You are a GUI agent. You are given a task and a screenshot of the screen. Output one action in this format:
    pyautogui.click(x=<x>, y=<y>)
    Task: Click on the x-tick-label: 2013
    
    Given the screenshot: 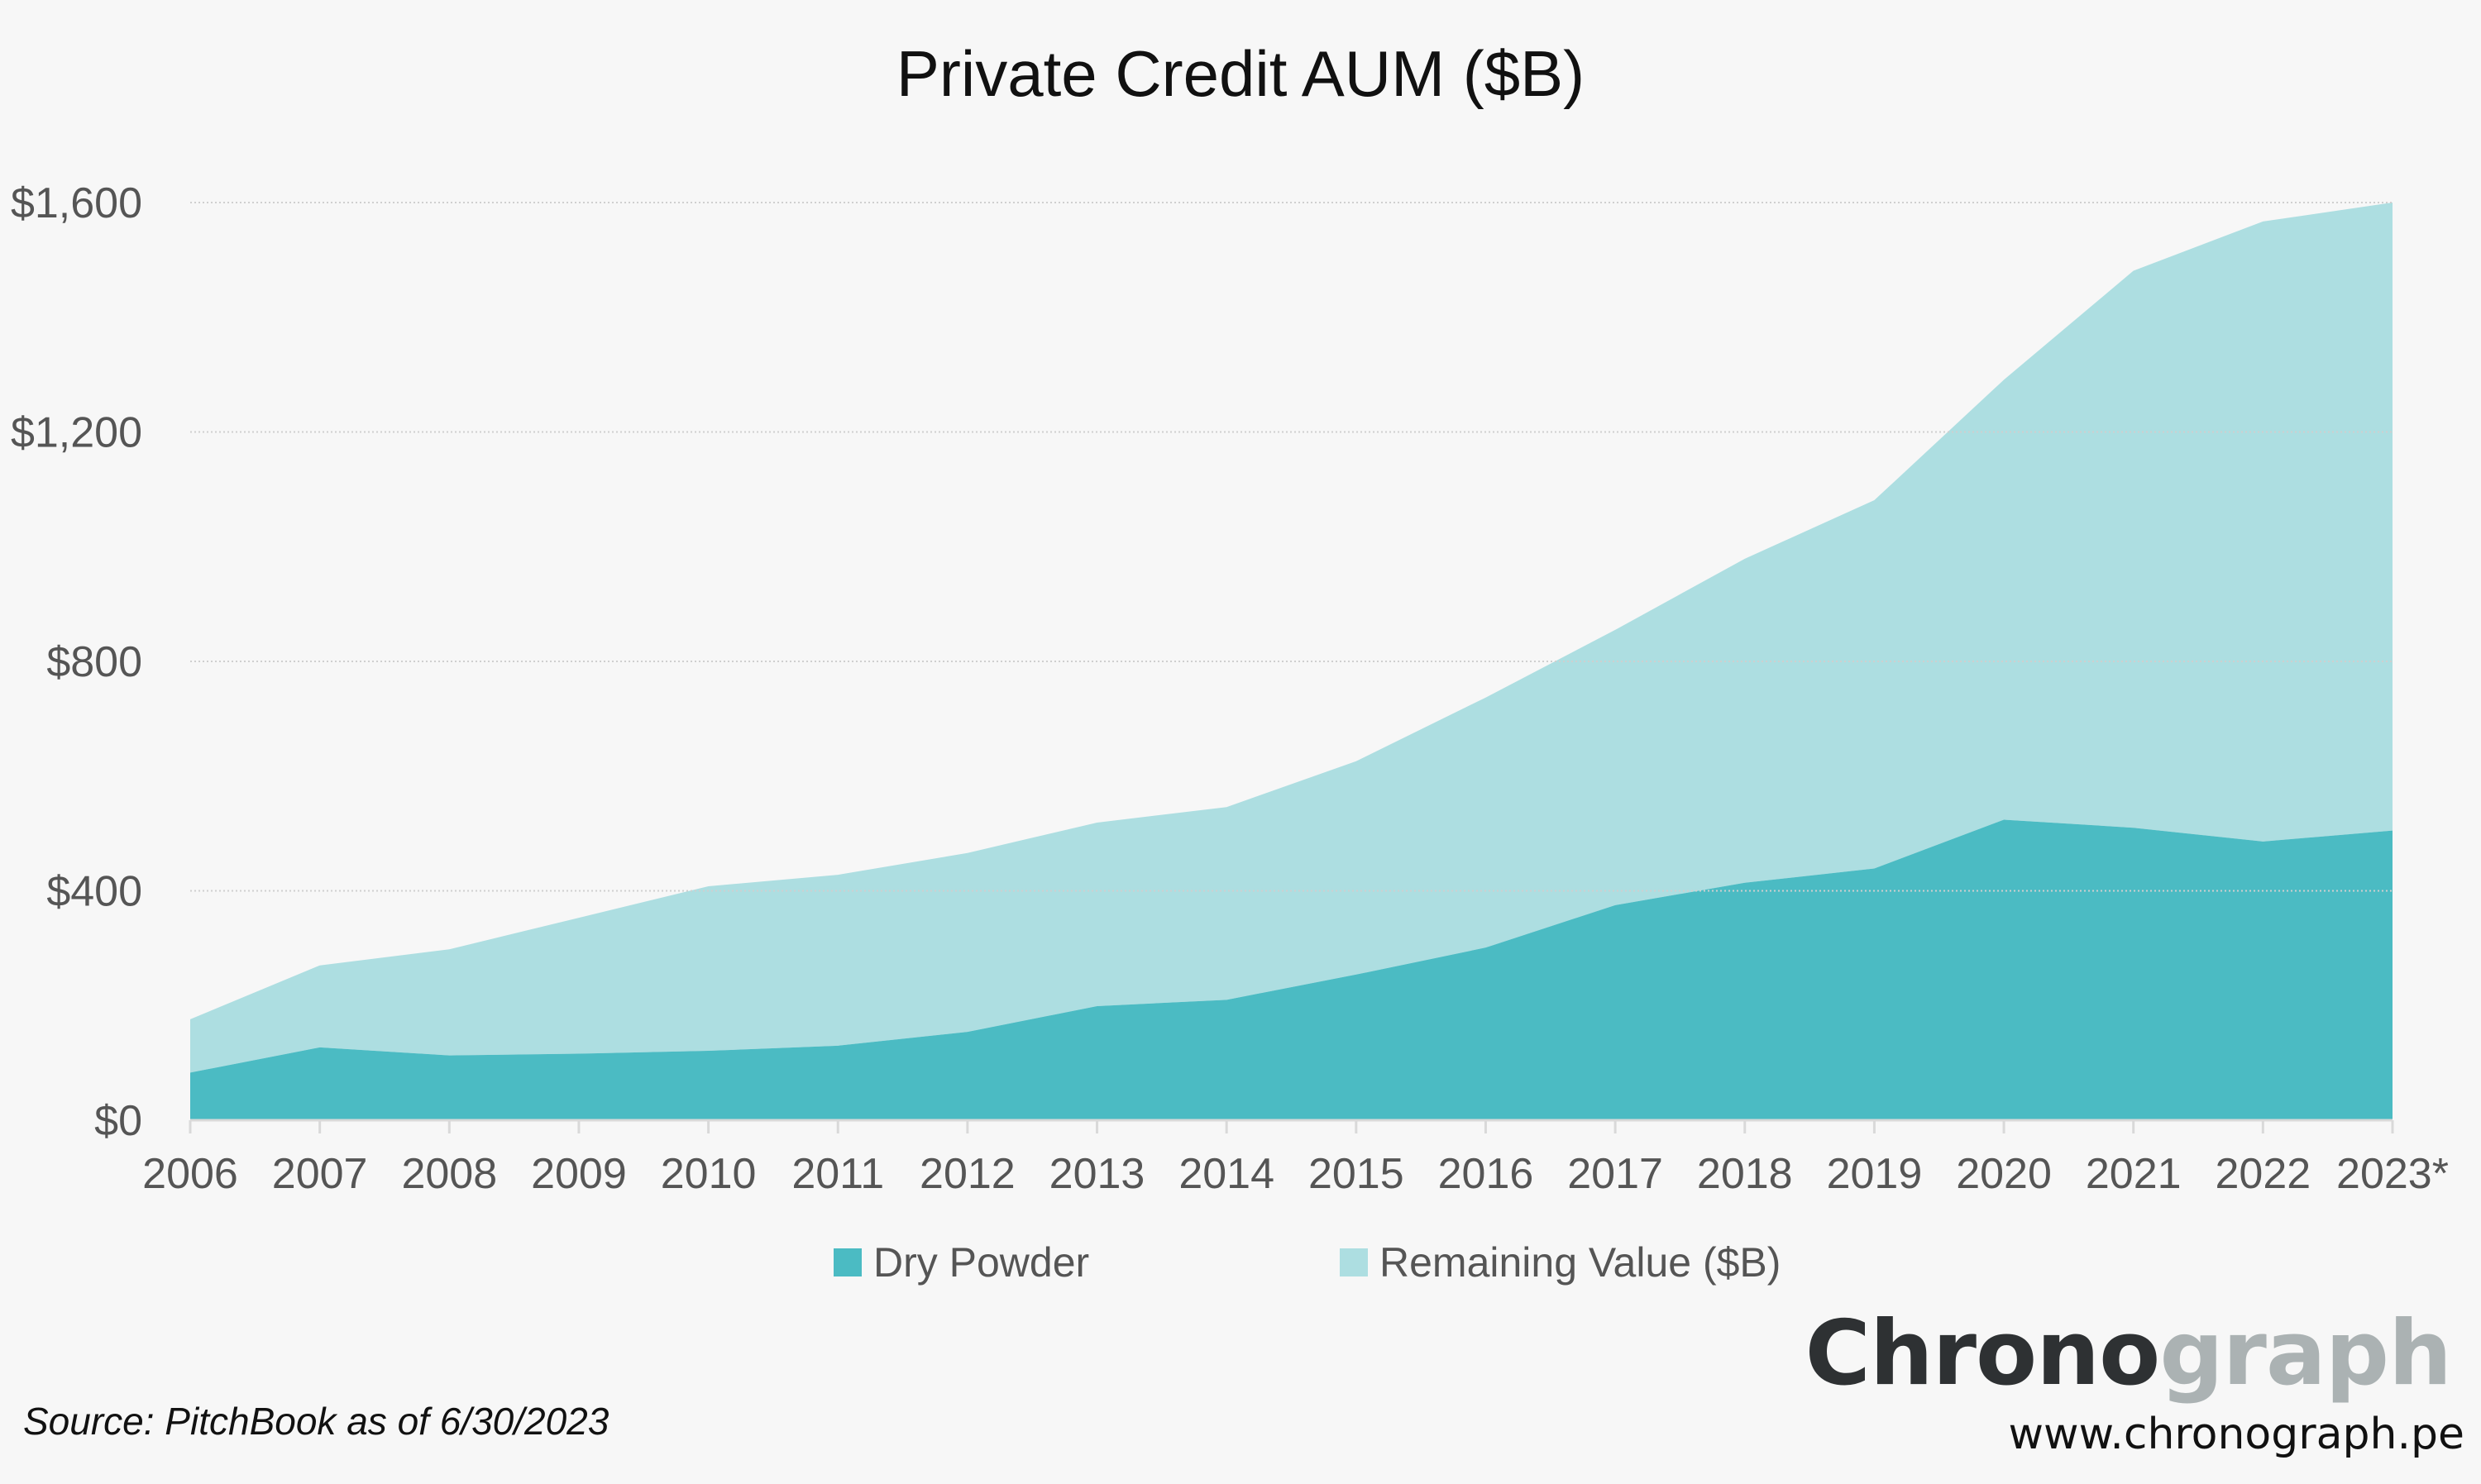 What is the action you would take?
    pyautogui.click(x=1097, y=1174)
    